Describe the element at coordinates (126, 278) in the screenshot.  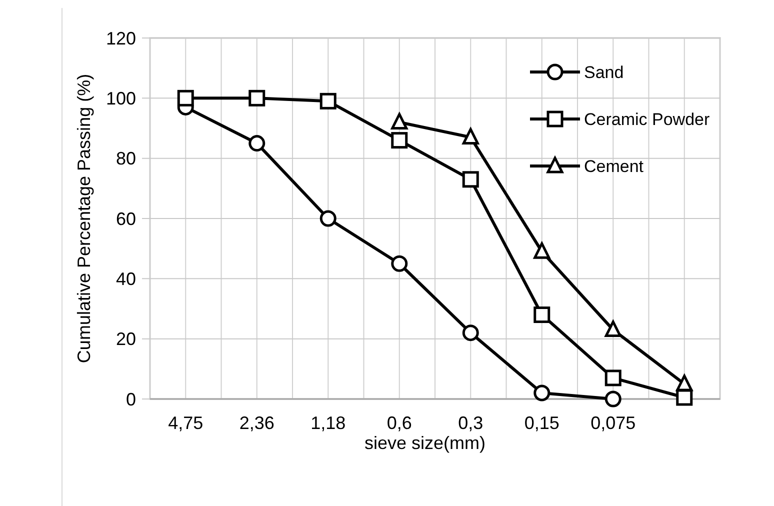
I see `y-tick-label: 40` at that location.